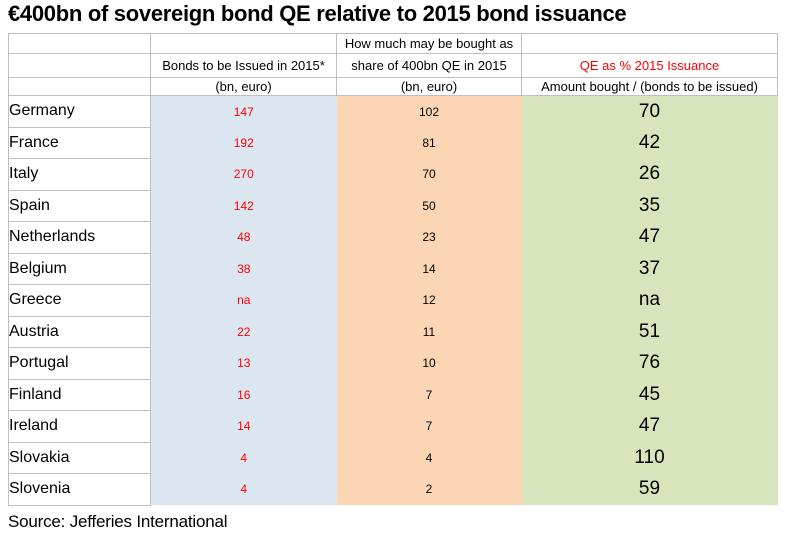 The image size is (790, 546). I want to click on table-row: Slovakia 4 4 110, so click(393, 457).